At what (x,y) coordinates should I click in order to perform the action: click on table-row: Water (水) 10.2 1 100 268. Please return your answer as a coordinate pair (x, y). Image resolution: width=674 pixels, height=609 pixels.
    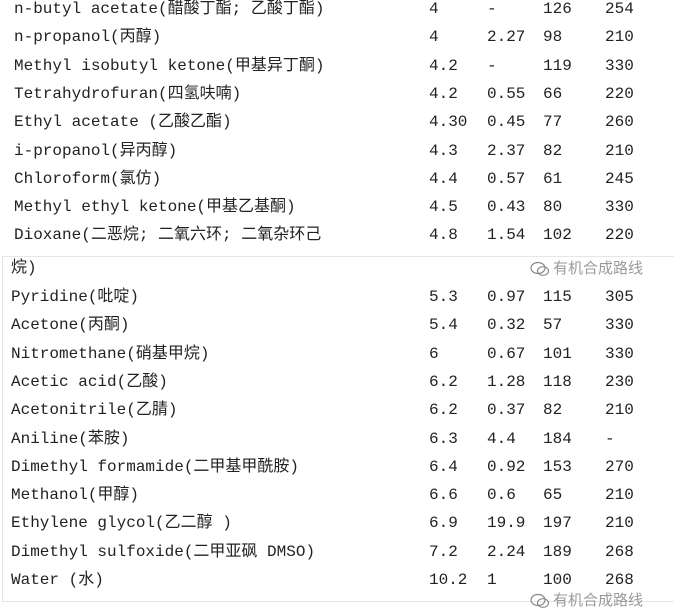
    Looking at the image, I should click on (337, 580).